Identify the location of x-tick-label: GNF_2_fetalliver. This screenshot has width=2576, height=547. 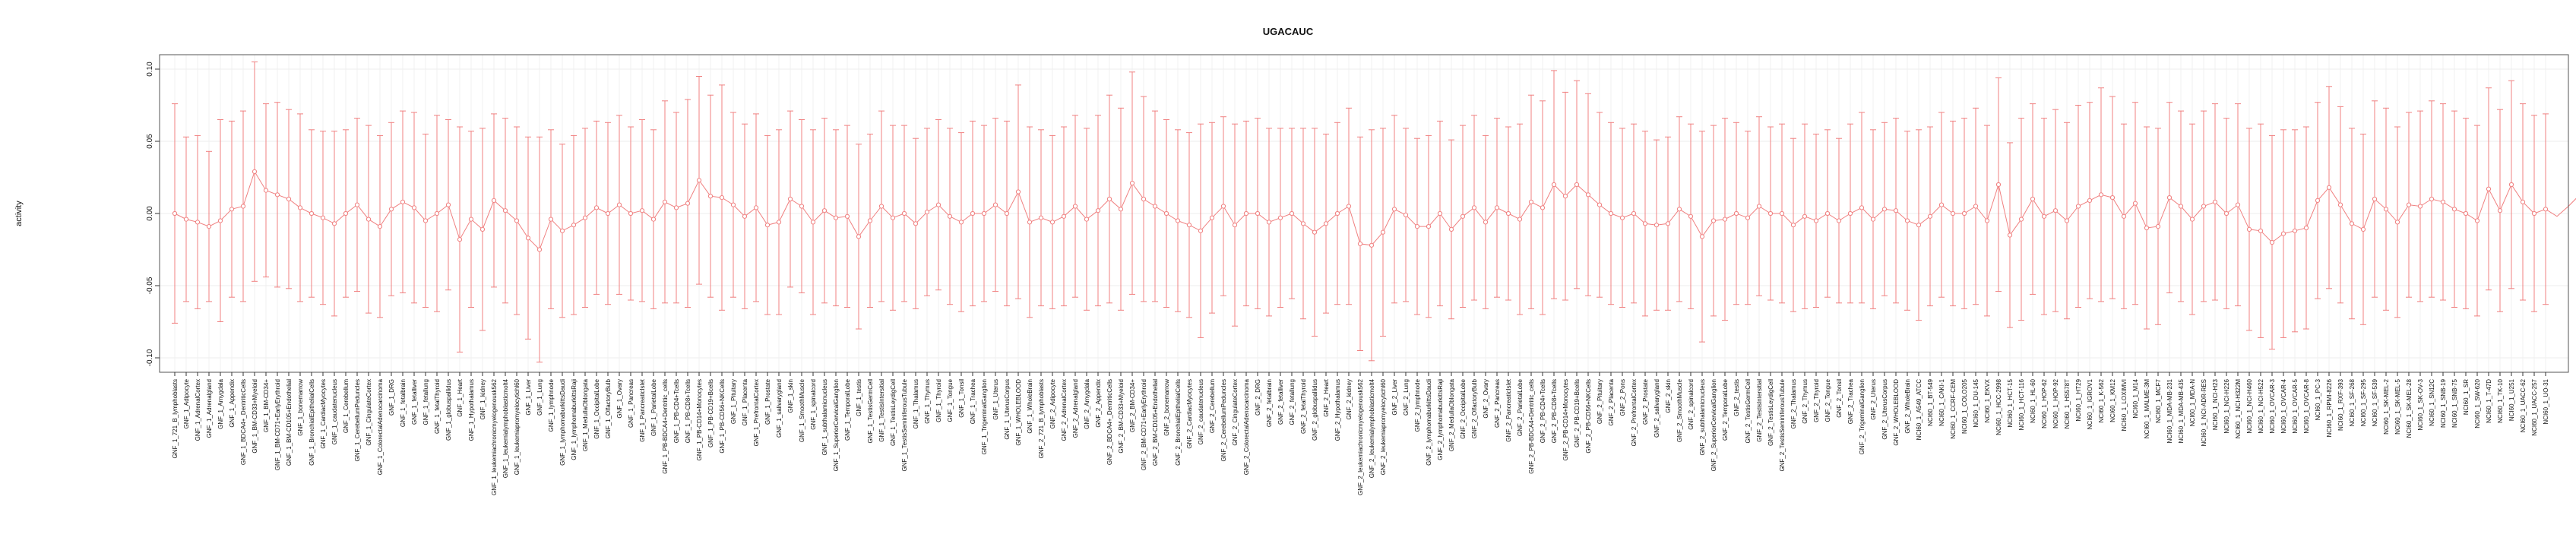
(1280, 402).